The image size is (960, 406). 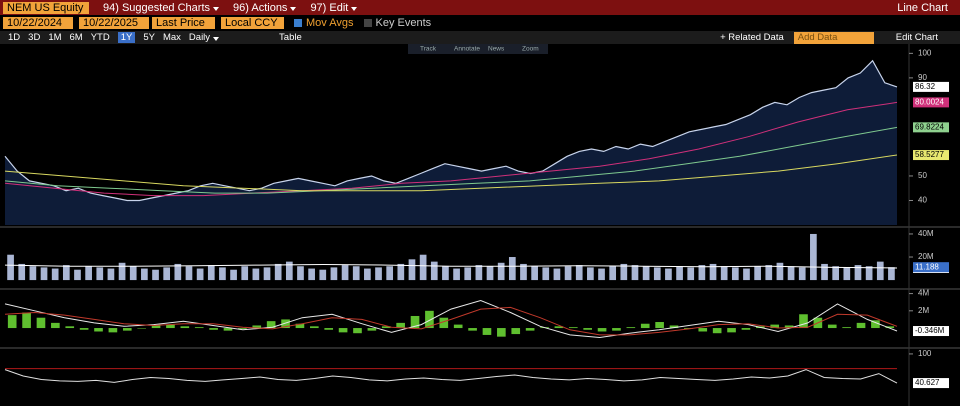 What do you see at coordinates (183, 23) in the screenshot?
I see `field: Last Price` at bounding box center [183, 23].